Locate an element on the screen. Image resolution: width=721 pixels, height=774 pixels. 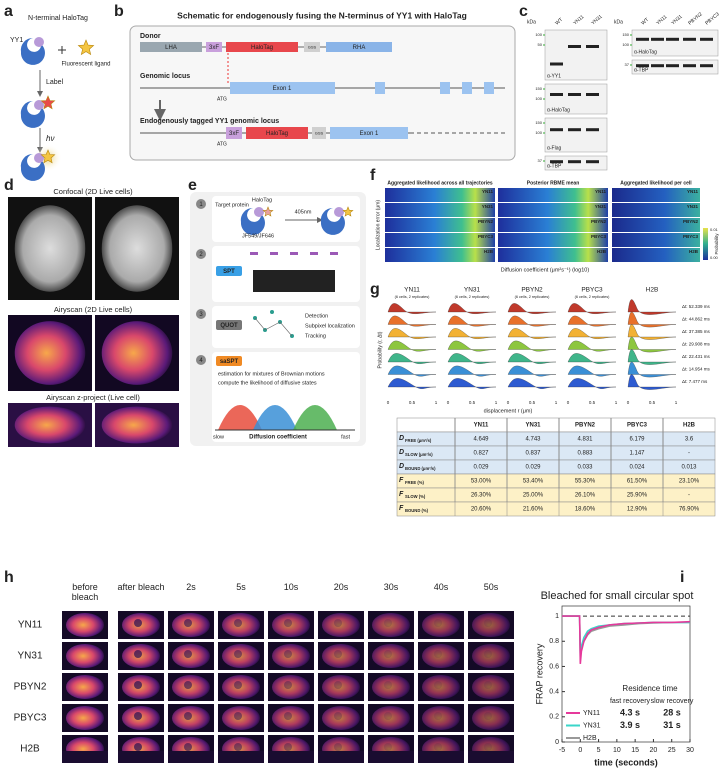
label: α-HaloTag is located at coordinates (558, 110).